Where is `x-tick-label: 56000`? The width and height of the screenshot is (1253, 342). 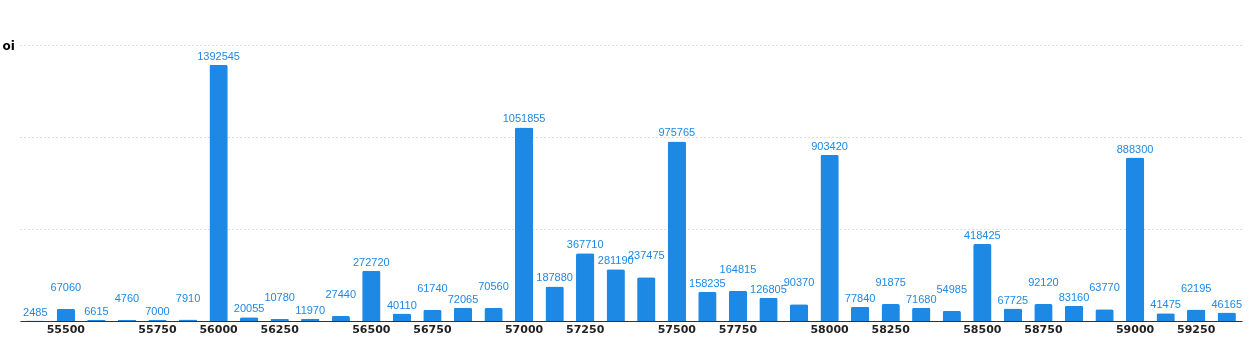 x-tick-label: 56000 is located at coordinates (219, 329).